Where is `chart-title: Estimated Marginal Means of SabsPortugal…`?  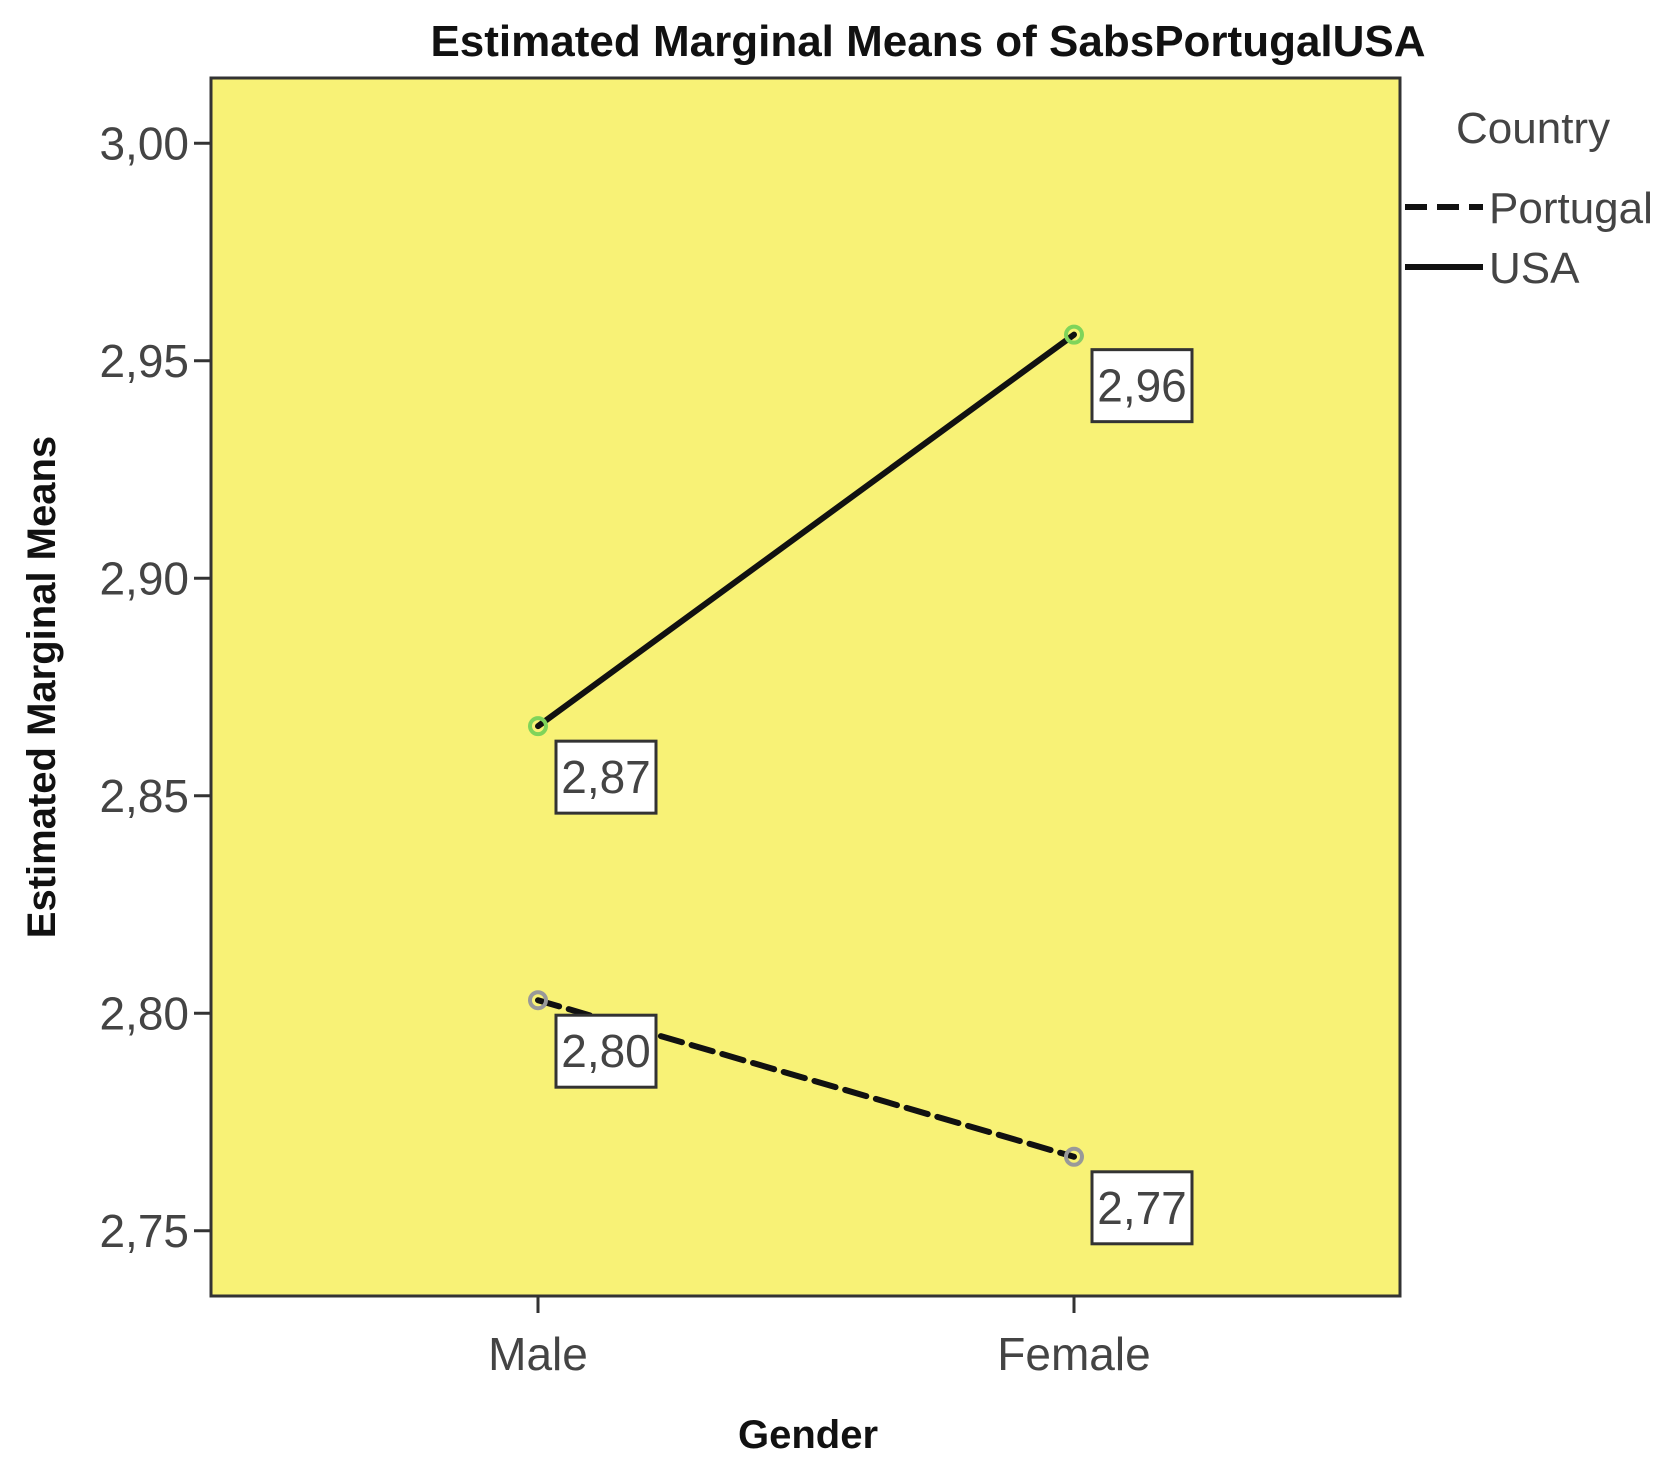
chart-title: Estimated Marginal Means of SabsPortugal… is located at coordinates (927, 41).